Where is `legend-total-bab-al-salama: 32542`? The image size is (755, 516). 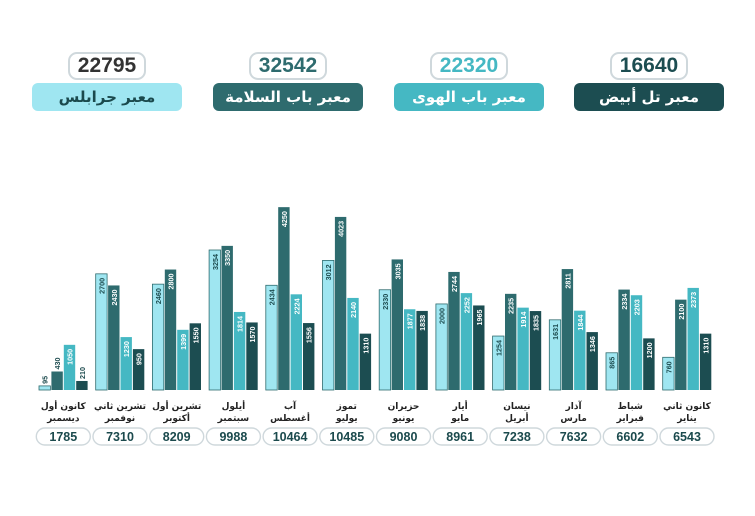
legend-total-bab-al-salama: 32542 is located at coordinates (288, 66).